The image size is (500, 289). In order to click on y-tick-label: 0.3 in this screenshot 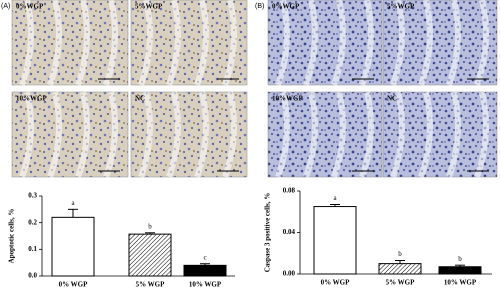, I will do `click(32, 196)`.